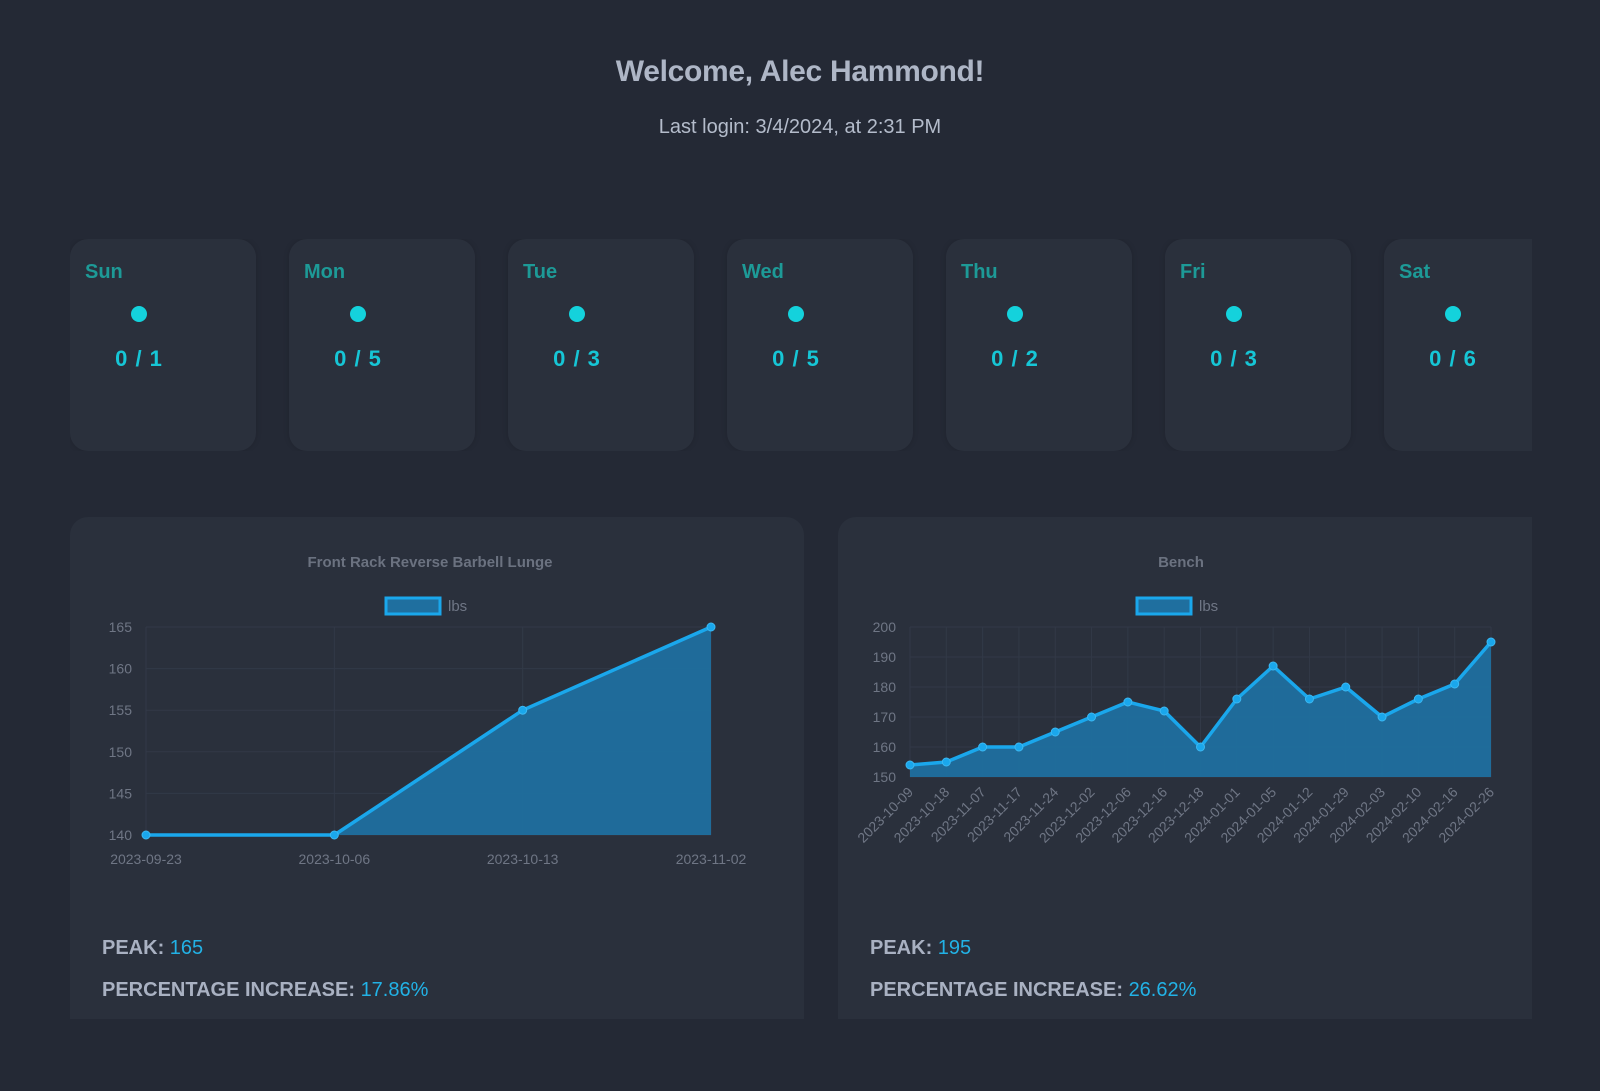 The height and width of the screenshot is (1091, 1600). What do you see at coordinates (1193, 272) in the screenshot?
I see `day-label: Fri` at bounding box center [1193, 272].